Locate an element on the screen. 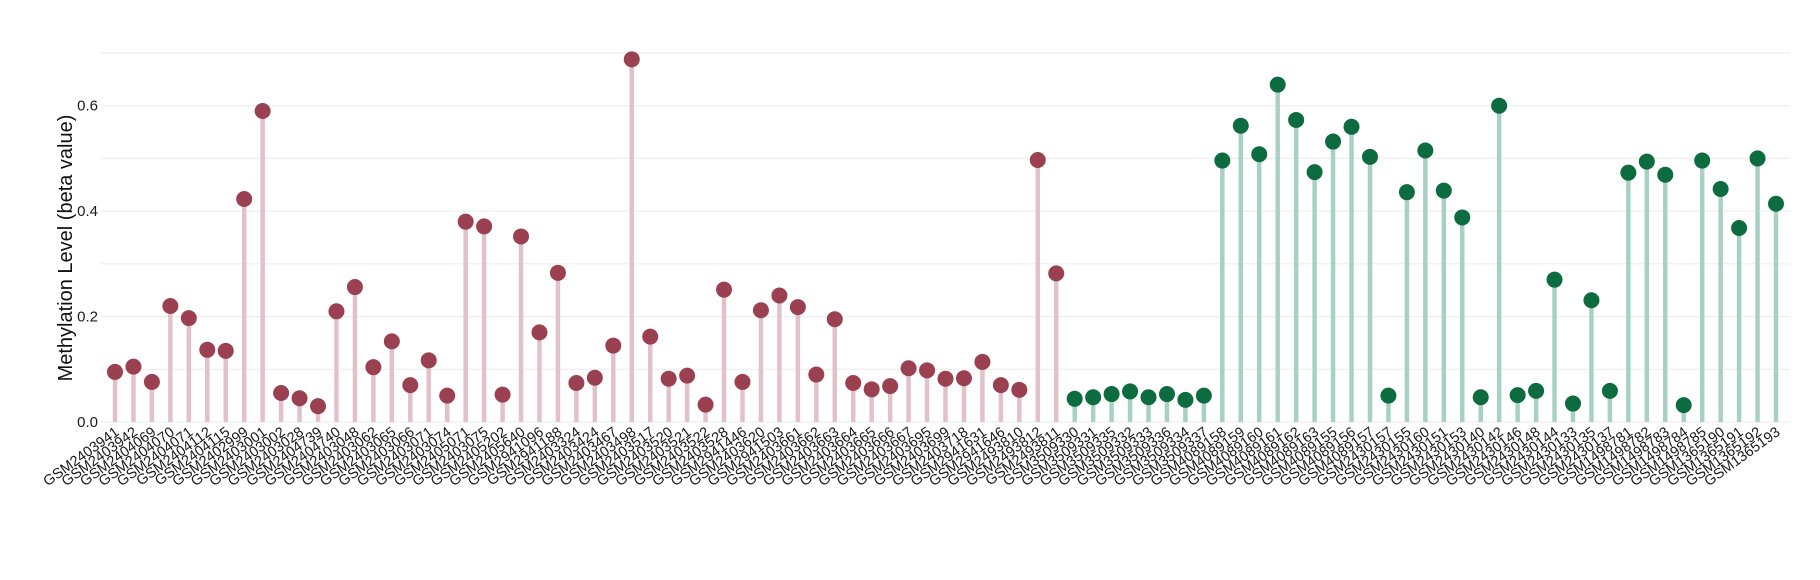 The height and width of the screenshot is (580, 1820). y-axis-ticks: 0.0 0.2 0.4 0.6 is located at coordinates (87, 264).